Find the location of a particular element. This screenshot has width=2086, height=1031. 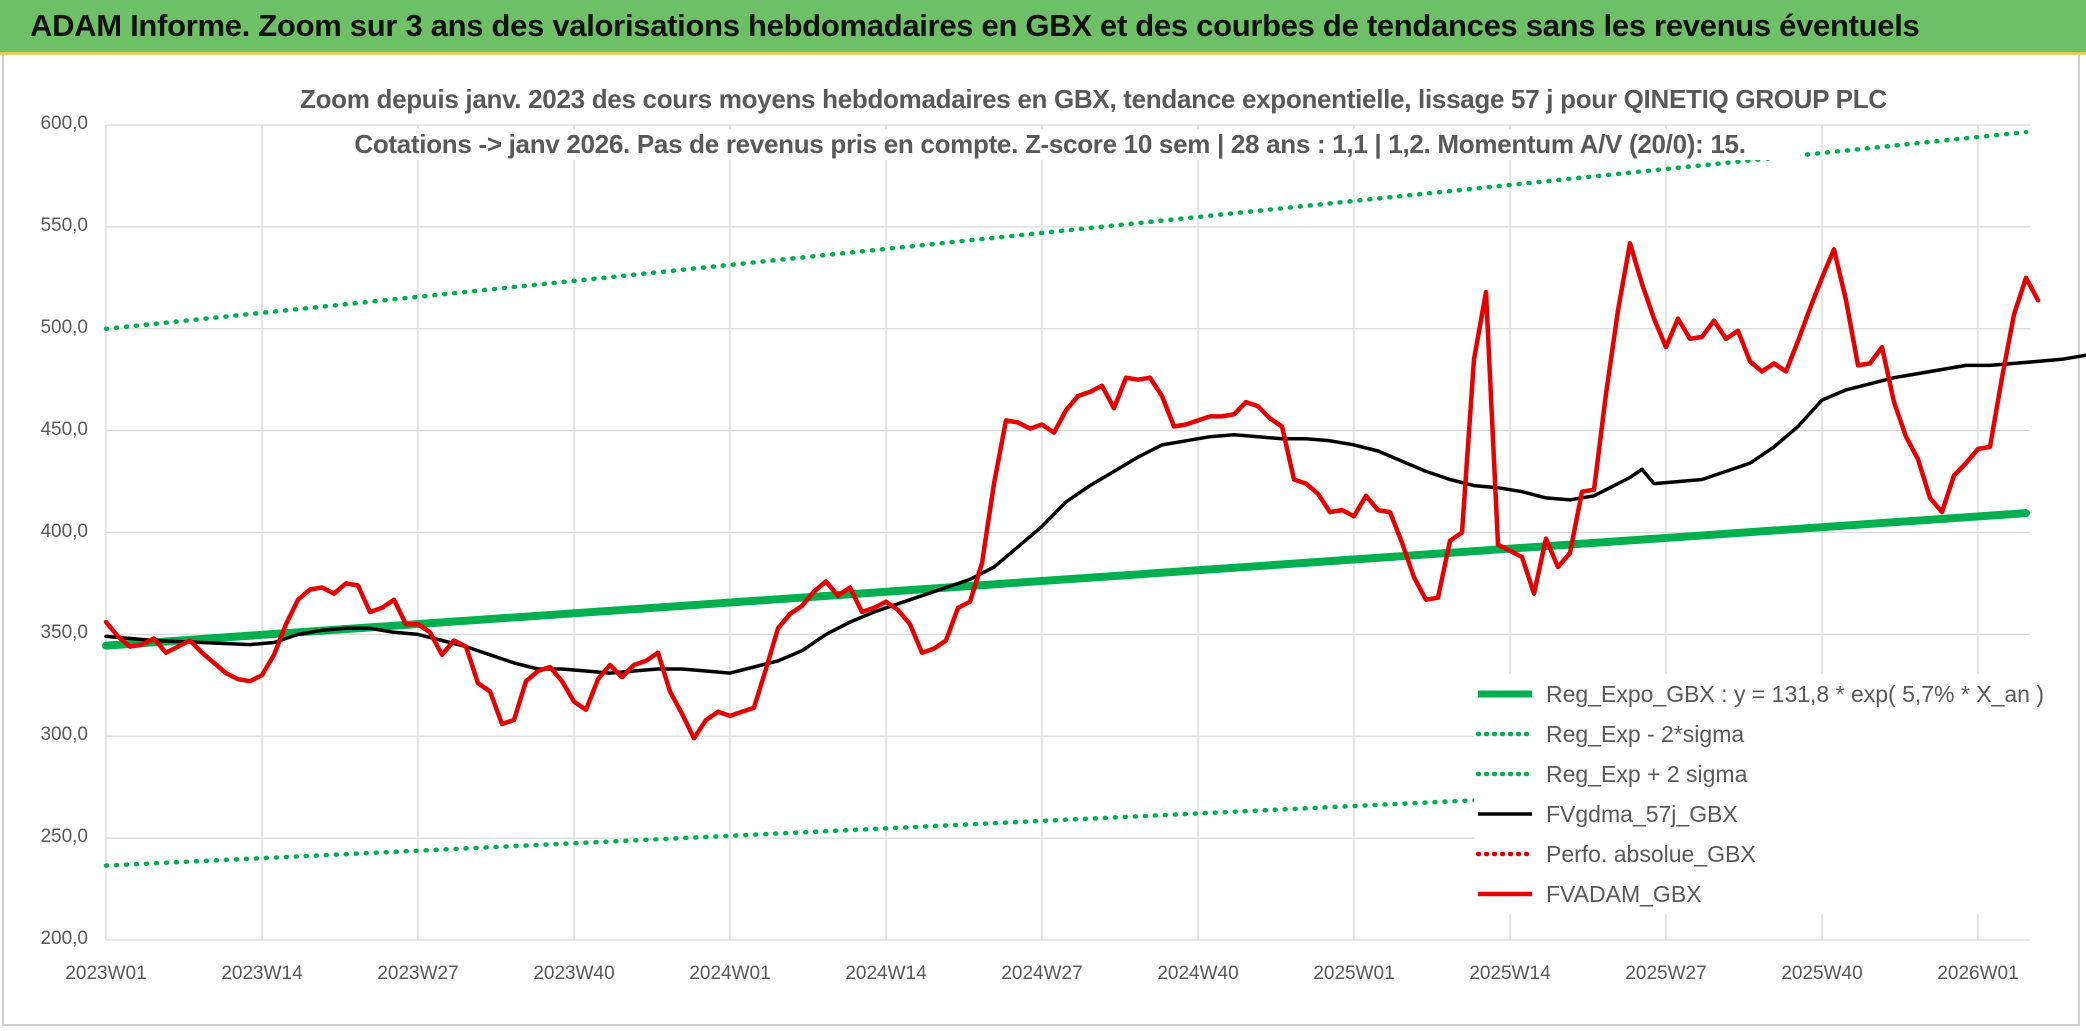

x-tick-label: 2023W14 is located at coordinates (262, 973).